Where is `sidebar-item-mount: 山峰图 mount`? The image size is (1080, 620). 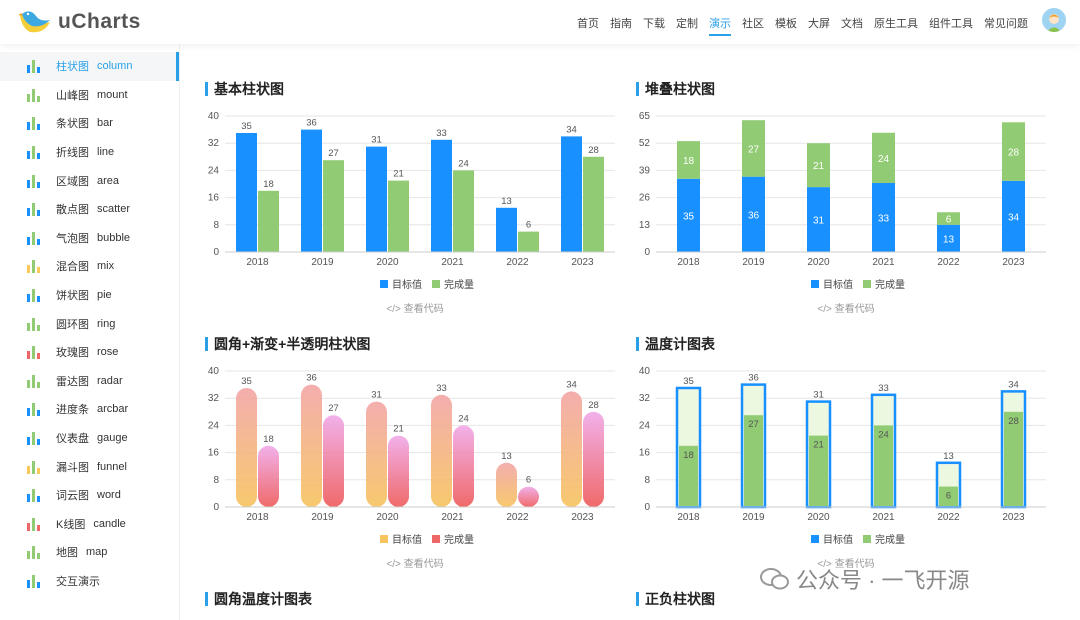 sidebar-item-mount: 山峰图 mount is located at coordinates (89, 95).